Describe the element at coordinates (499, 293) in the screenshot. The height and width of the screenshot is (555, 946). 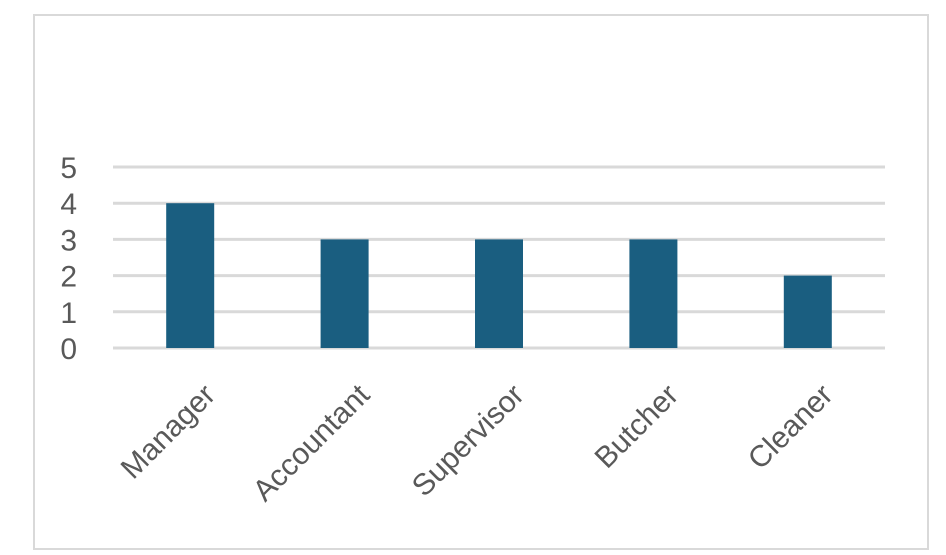
I see `bar-supervisor` at that location.